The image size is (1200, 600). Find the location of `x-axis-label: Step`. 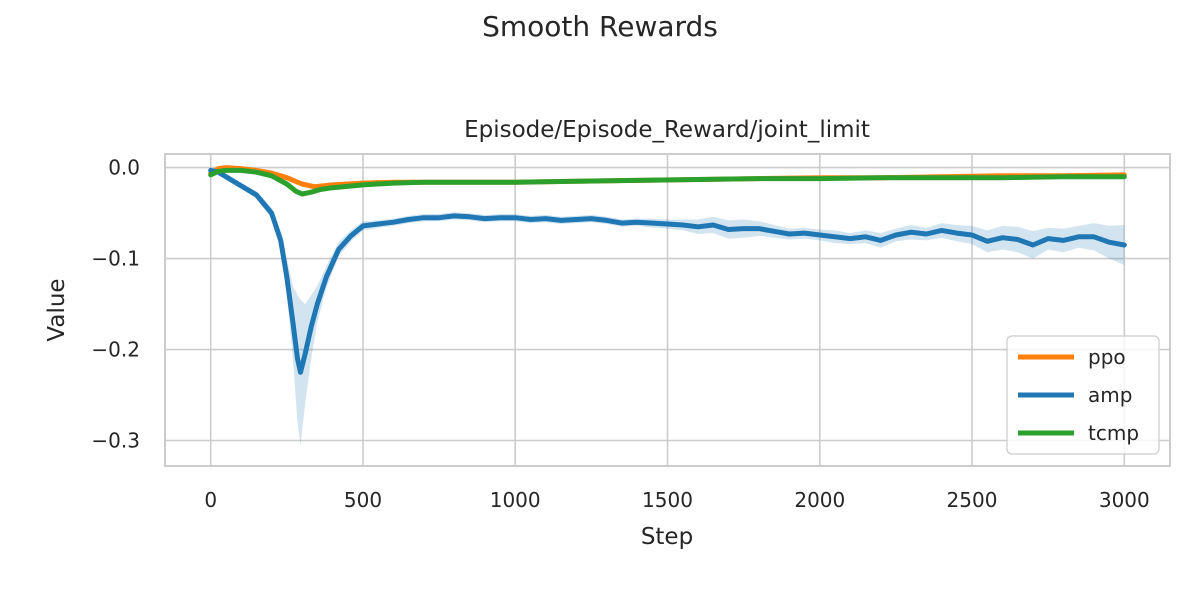

x-axis-label: Step is located at coordinates (667, 537).